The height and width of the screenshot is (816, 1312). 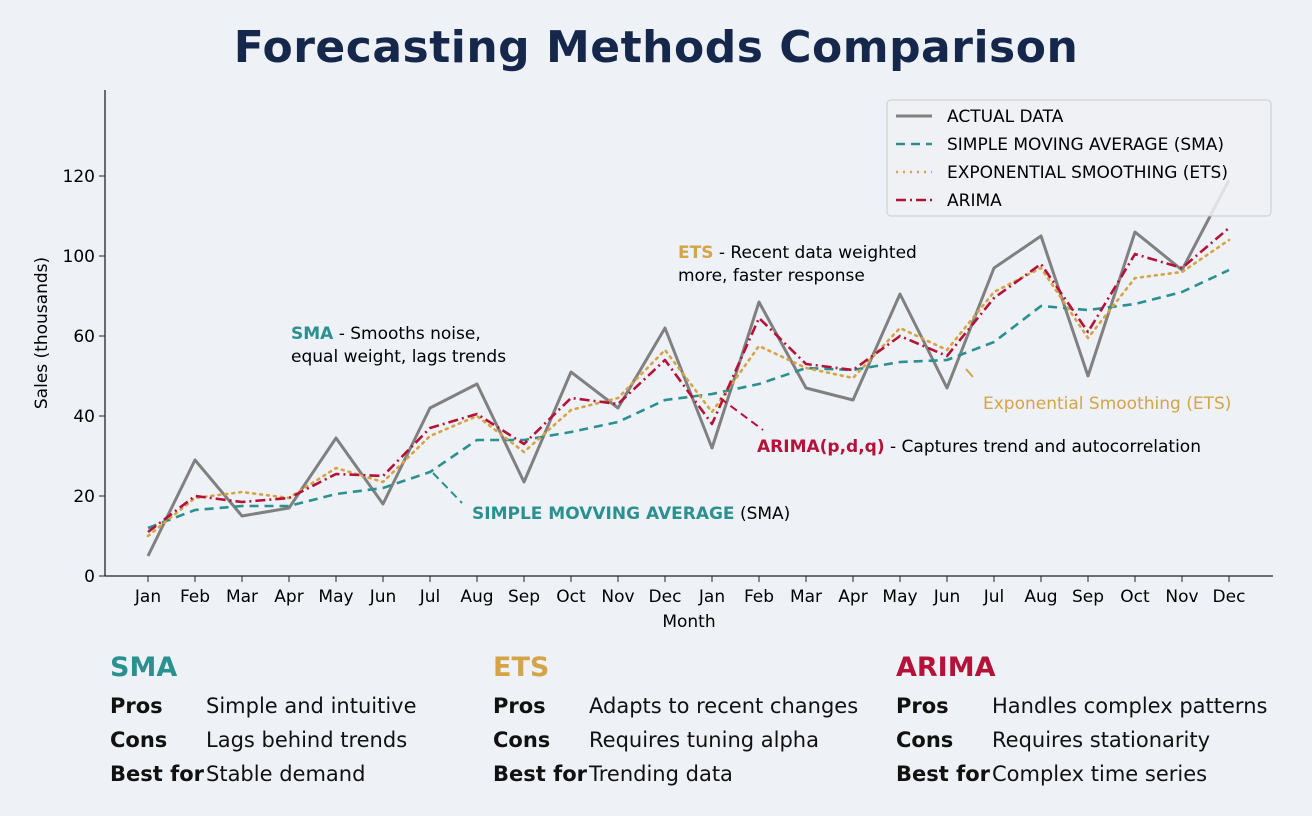 I want to click on summary-heading: ETS, so click(x=521, y=667).